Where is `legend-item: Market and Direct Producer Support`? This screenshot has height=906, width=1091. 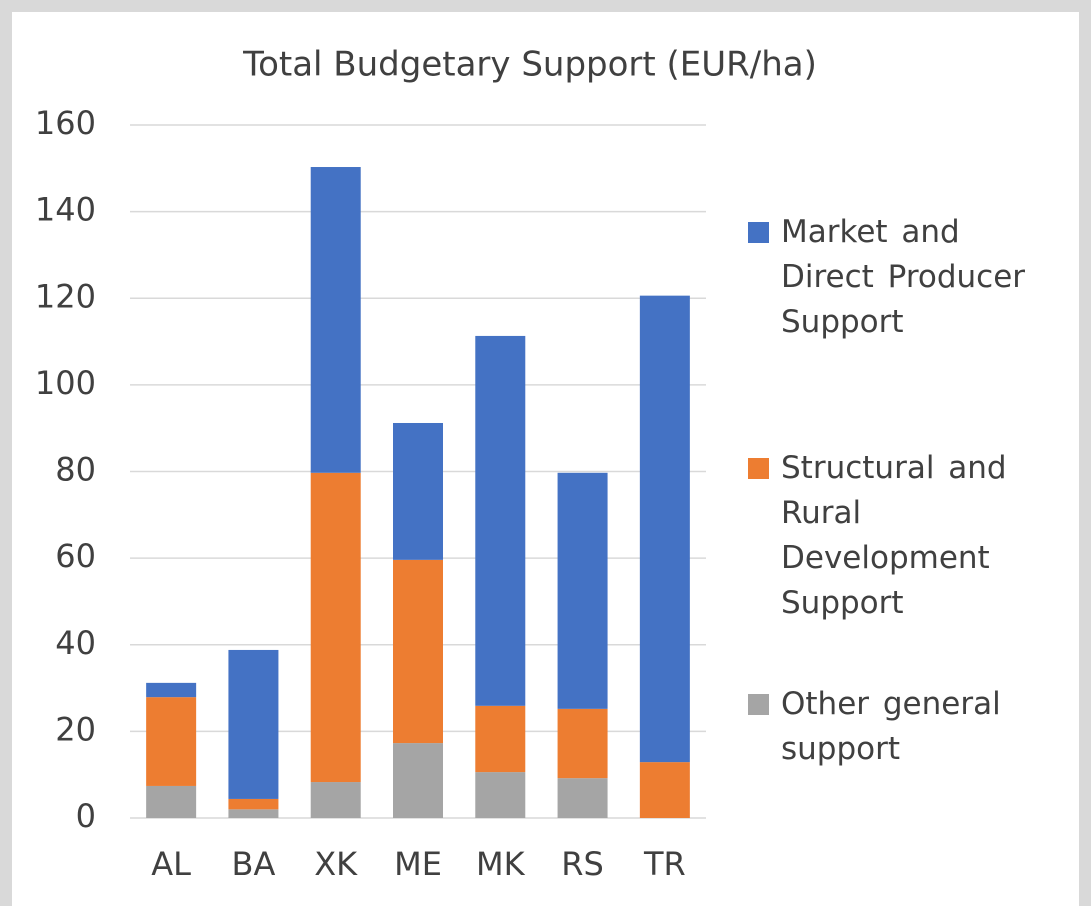 legend-item: Market and Direct Producer Support is located at coordinates (902, 277).